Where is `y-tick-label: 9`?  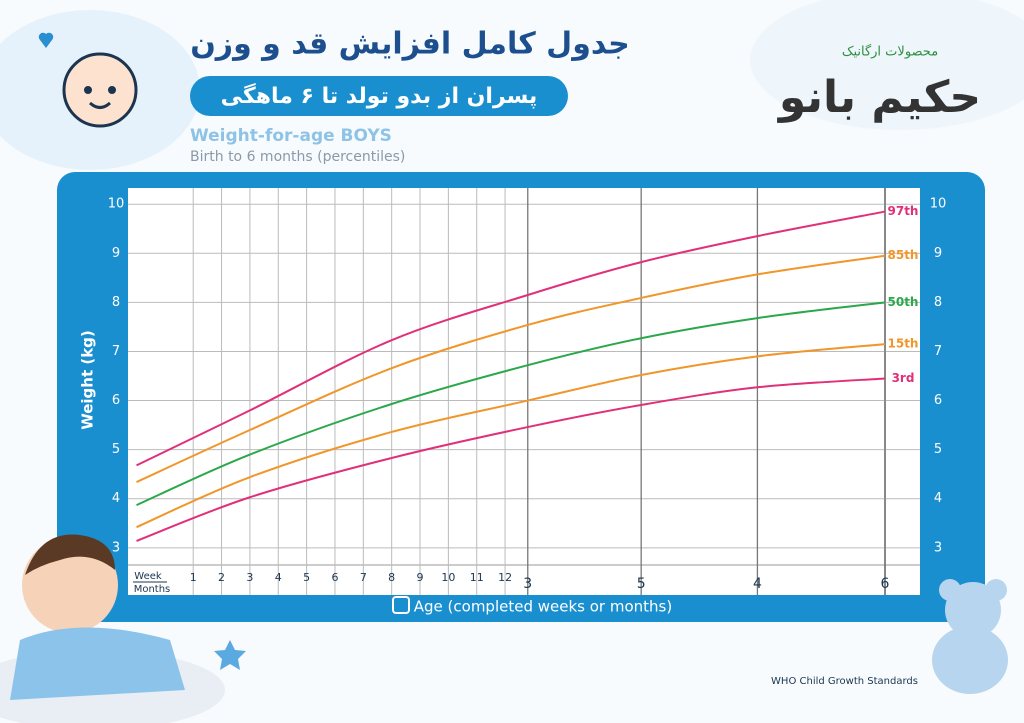 y-tick-label: 9 is located at coordinates (116, 253).